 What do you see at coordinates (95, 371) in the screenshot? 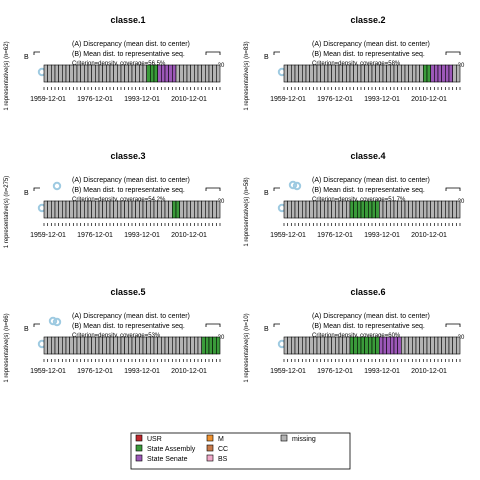
I see `x-tick-label: 1976-12-01` at bounding box center [95, 371].